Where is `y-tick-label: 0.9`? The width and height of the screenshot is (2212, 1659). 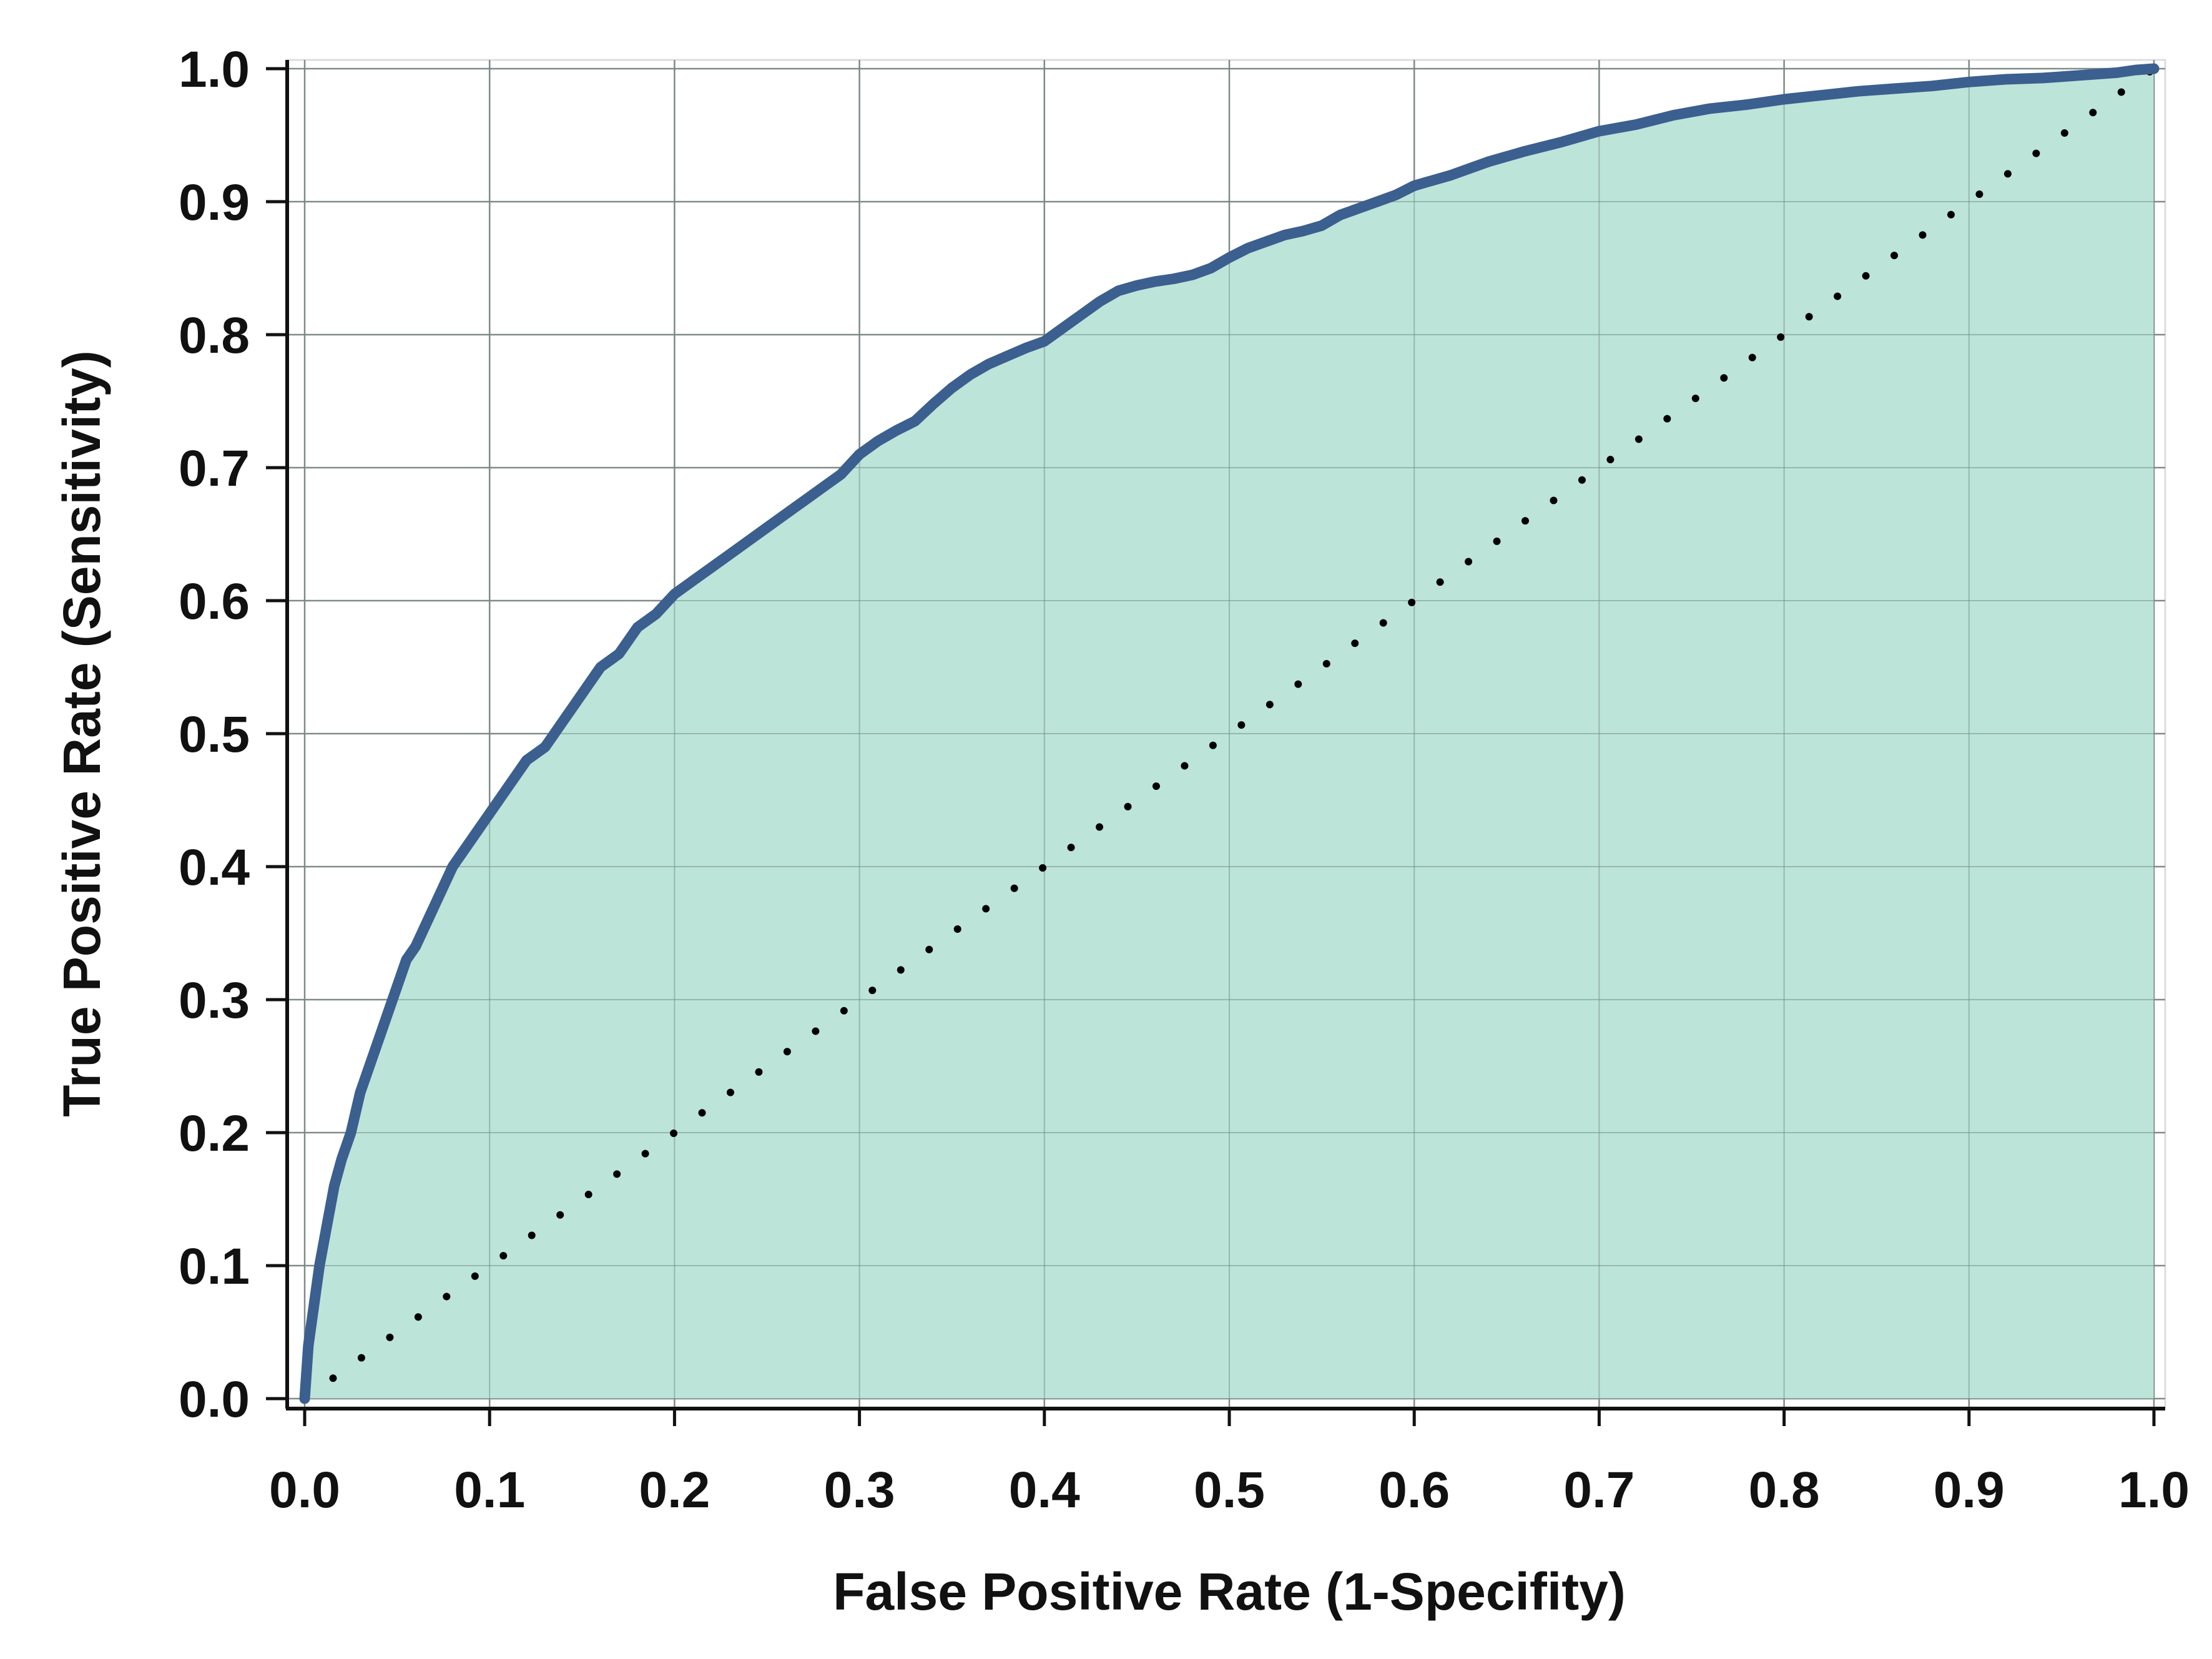 y-tick-label: 0.9 is located at coordinates (214, 202).